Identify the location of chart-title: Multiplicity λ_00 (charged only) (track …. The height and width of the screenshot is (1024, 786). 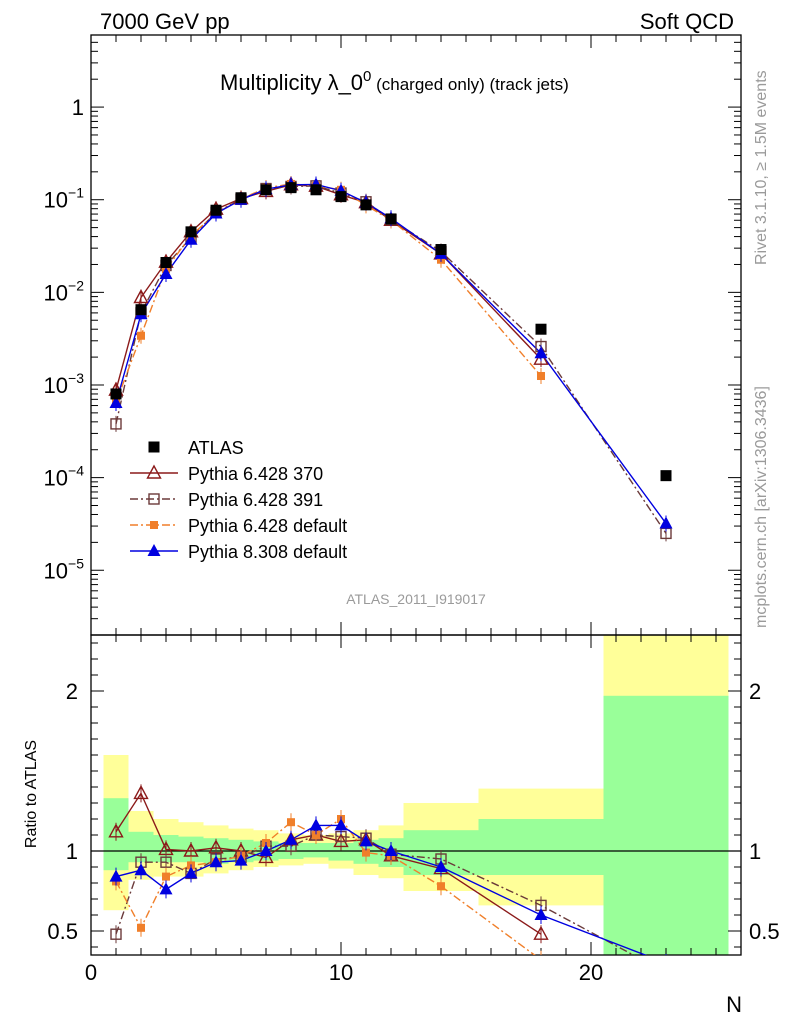
(394, 81).